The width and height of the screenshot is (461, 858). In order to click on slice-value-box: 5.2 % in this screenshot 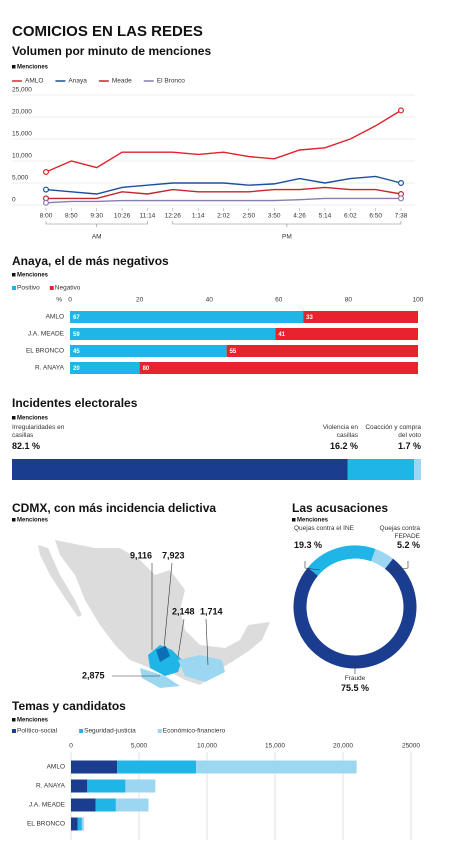, I will do `click(408, 545)`.